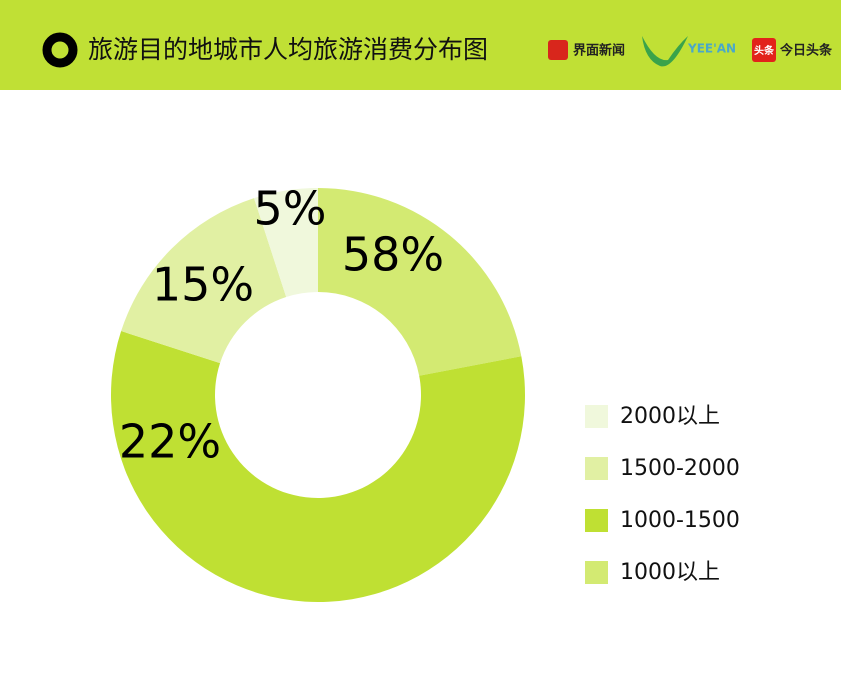  I want to click on logo-text: 界面新闻, so click(599, 51).